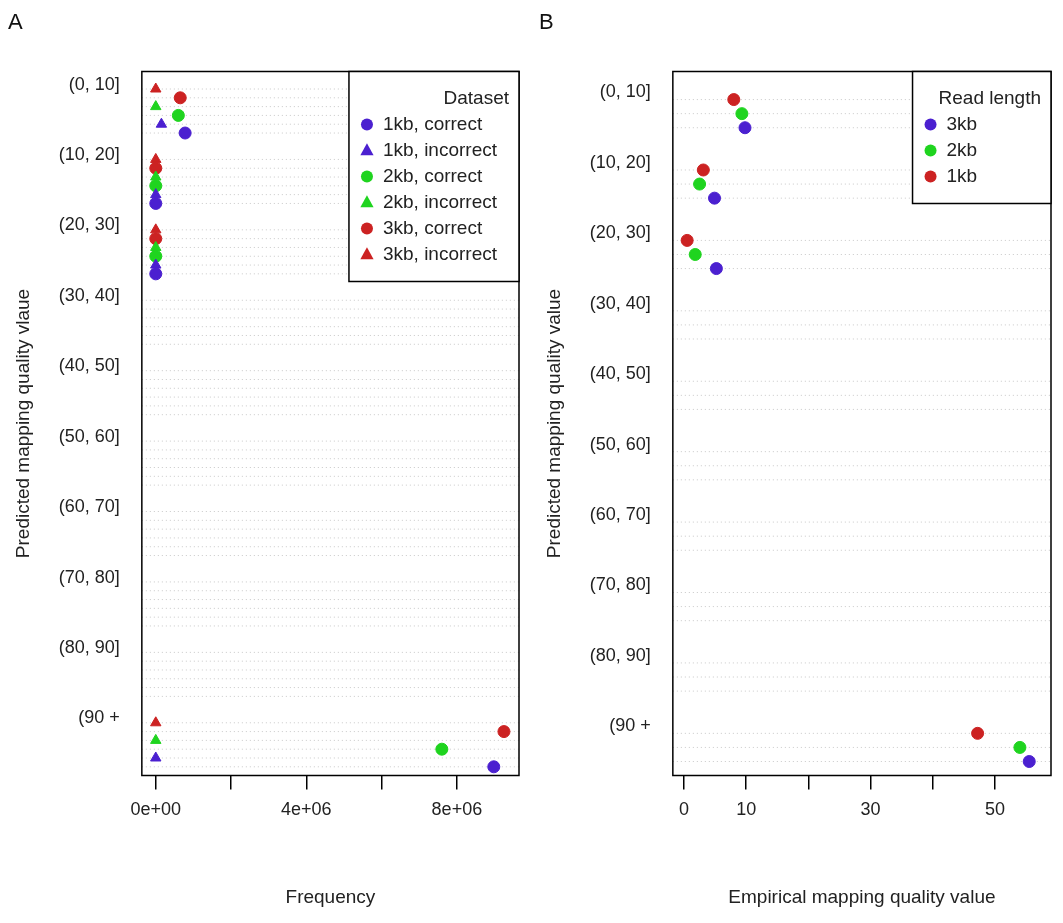  Describe the element at coordinates (962, 175) in the screenshot. I see `legend-label: 1kb` at that location.